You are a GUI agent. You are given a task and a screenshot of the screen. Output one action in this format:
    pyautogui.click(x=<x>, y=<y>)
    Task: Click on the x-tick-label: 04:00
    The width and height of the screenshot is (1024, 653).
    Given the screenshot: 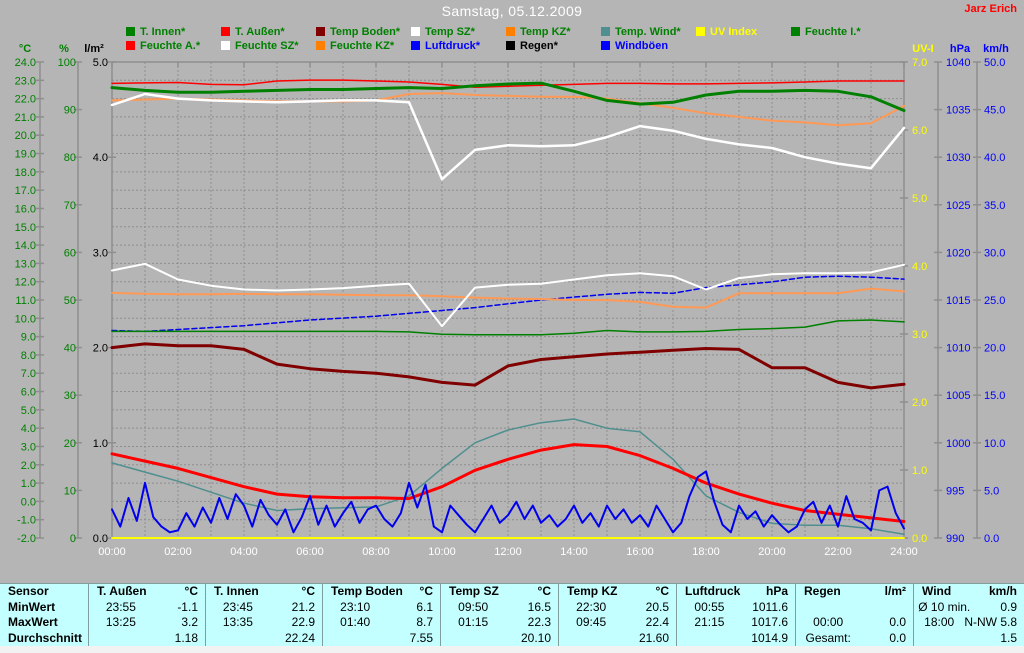 What is the action you would take?
    pyautogui.click(x=244, y=552)
    